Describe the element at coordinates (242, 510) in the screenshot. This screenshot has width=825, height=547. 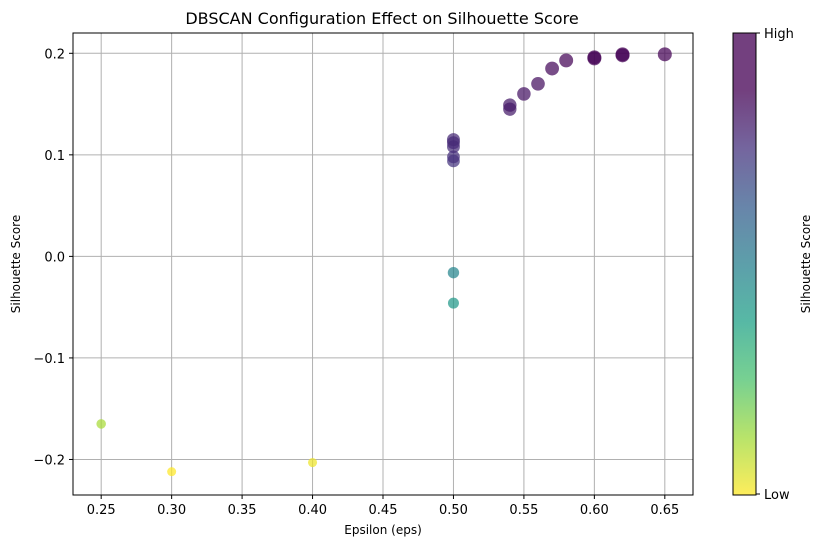
I see `x-tick-label: 0.35` at that location.